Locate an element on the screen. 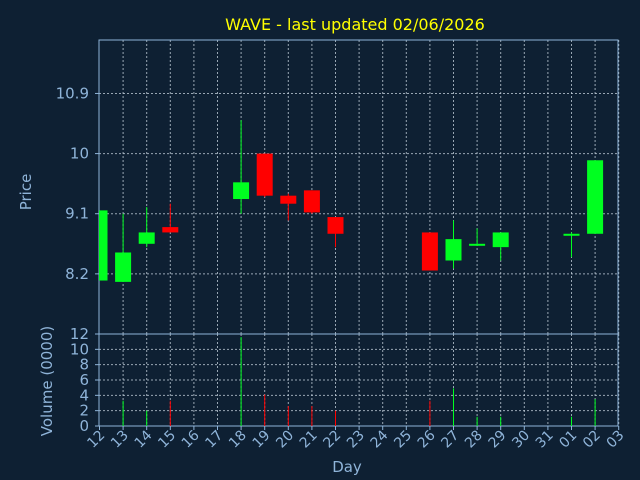 This screenshot has width=640, height=480. chart-title: WAVE - last updated 02/06/2026 is located at coordinates (355, 24).